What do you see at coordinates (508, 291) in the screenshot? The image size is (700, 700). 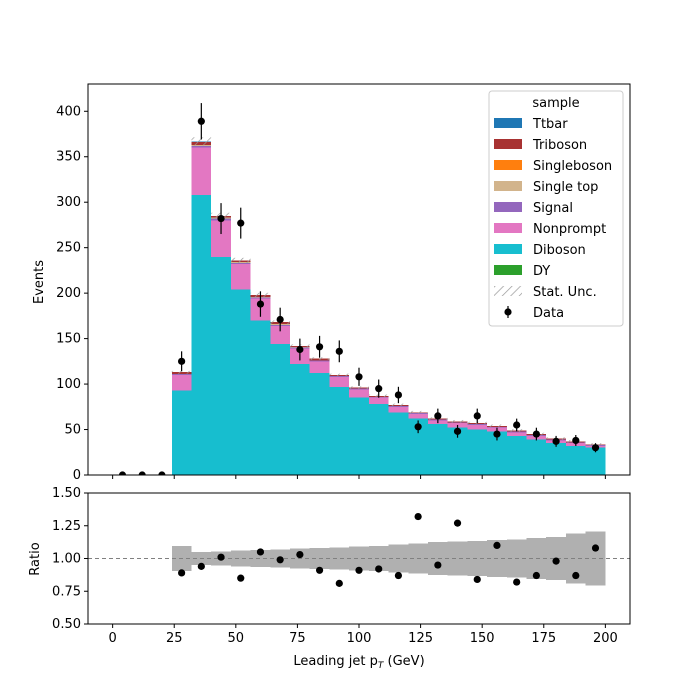 I see `legend-swatch-stat-unc` at bounding box center [508, 291].